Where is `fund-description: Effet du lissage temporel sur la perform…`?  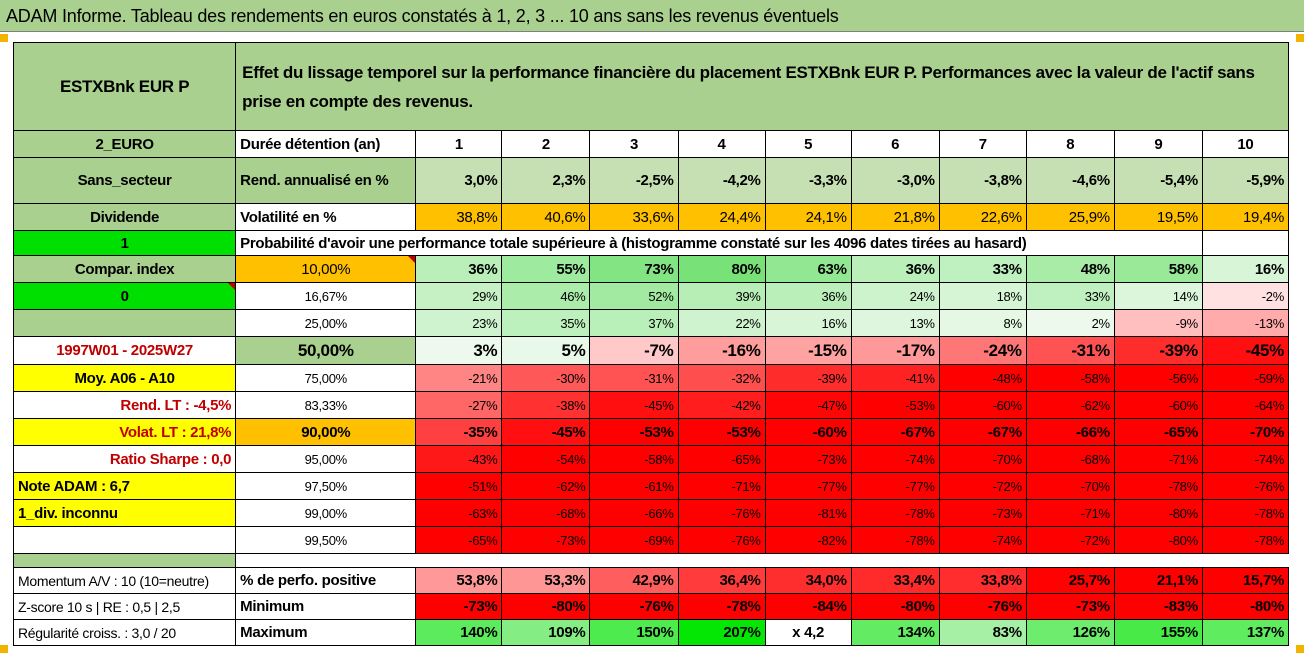 fund-description: Effet du lissage temporel sur la perform… is located at coordinates (762, 86).